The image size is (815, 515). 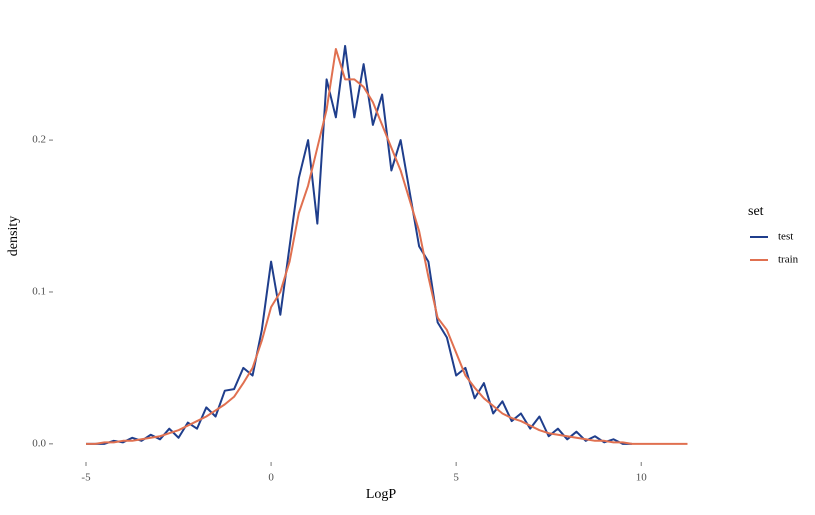 What do you see at coordinates (381, 494) in the screenshot?
I see `x-axis-title: LogP` at bounding box center [381, 494].